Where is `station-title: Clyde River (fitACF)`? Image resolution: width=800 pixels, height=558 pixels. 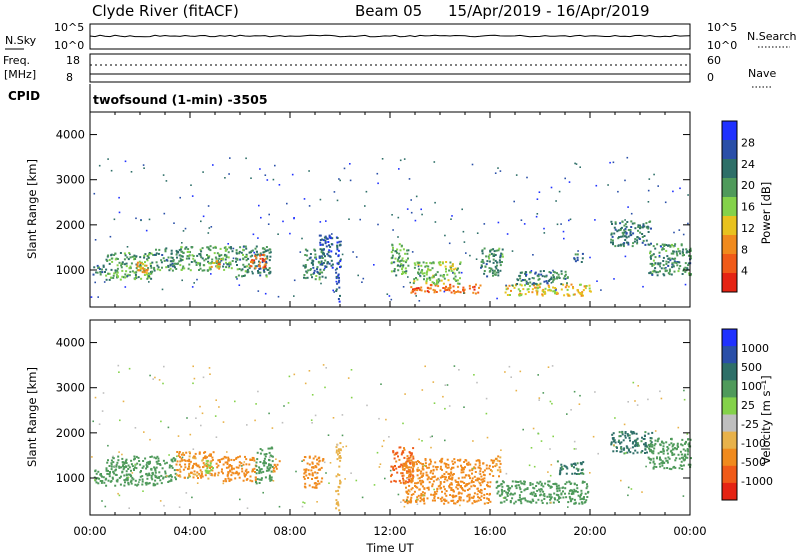
station-title: Clyde River (fitACF) is located at coordinates (165, 11).